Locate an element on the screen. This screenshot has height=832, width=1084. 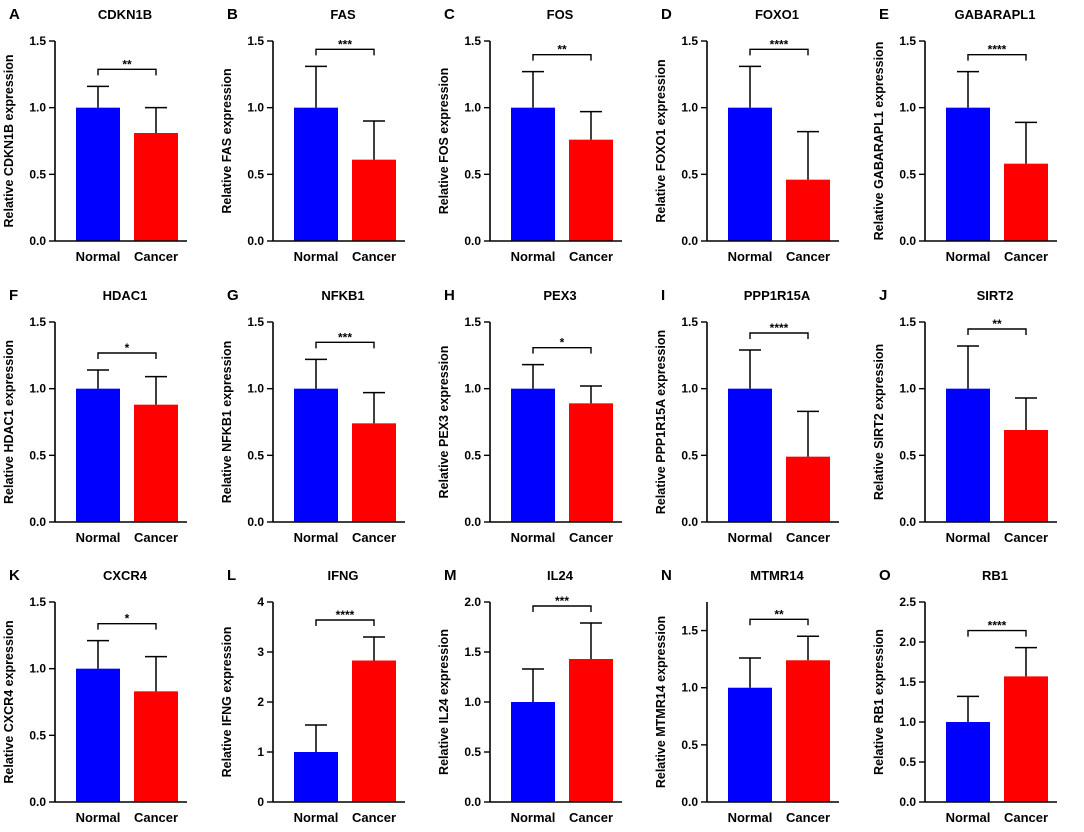
significance-label-f: * is located at coordinates (127, 348).